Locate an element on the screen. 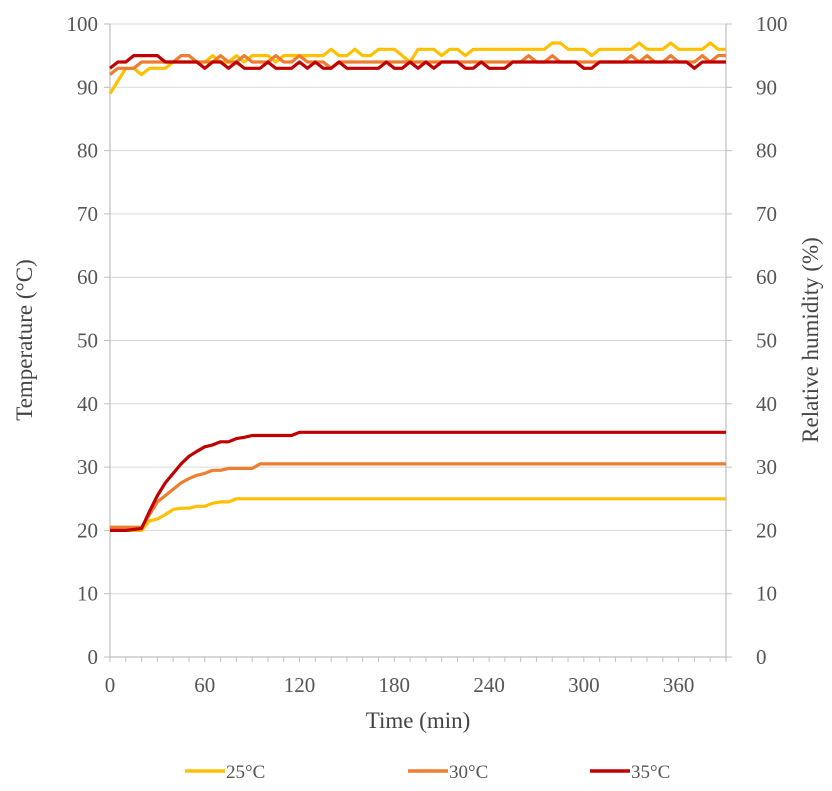 The width and height of the screenshot is (832, 791). y-axis-right-ticks: 0 10 20 30 40 50 60 70 80 90 100 is located at coordinates (757, 340).